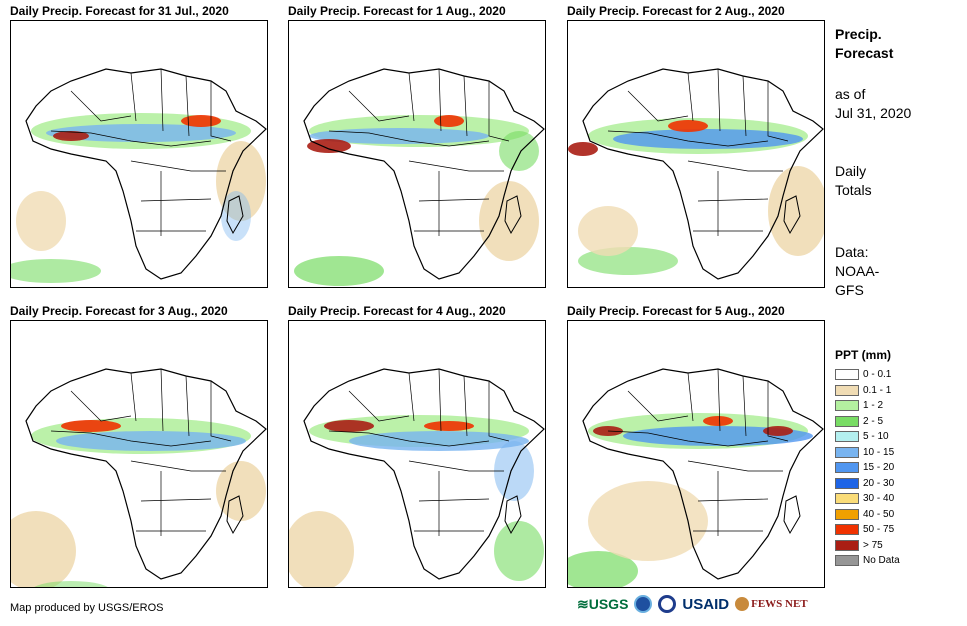 Image resolution: width=967 pixels, height=626 pixels. I want to click on side-heading: Precip. Forecast, so click(864, 43).